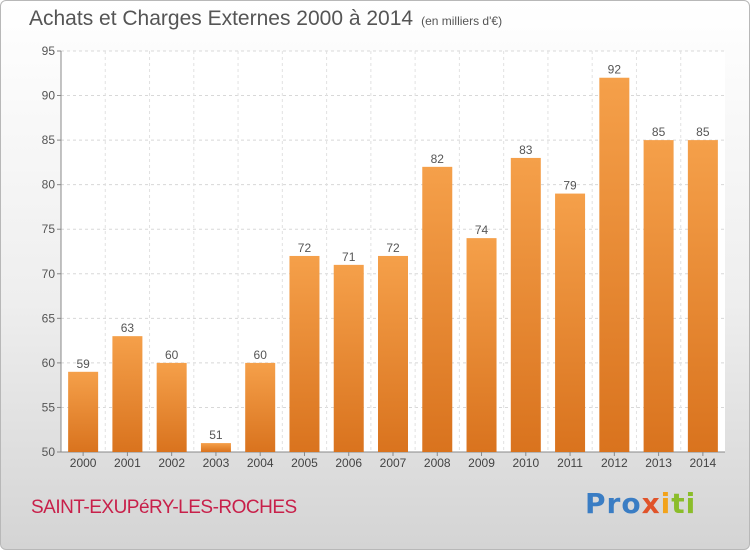  Describe the element at coordinates (216, 463) in the screenshot. I see `x-tick-label: 2003` at that location.